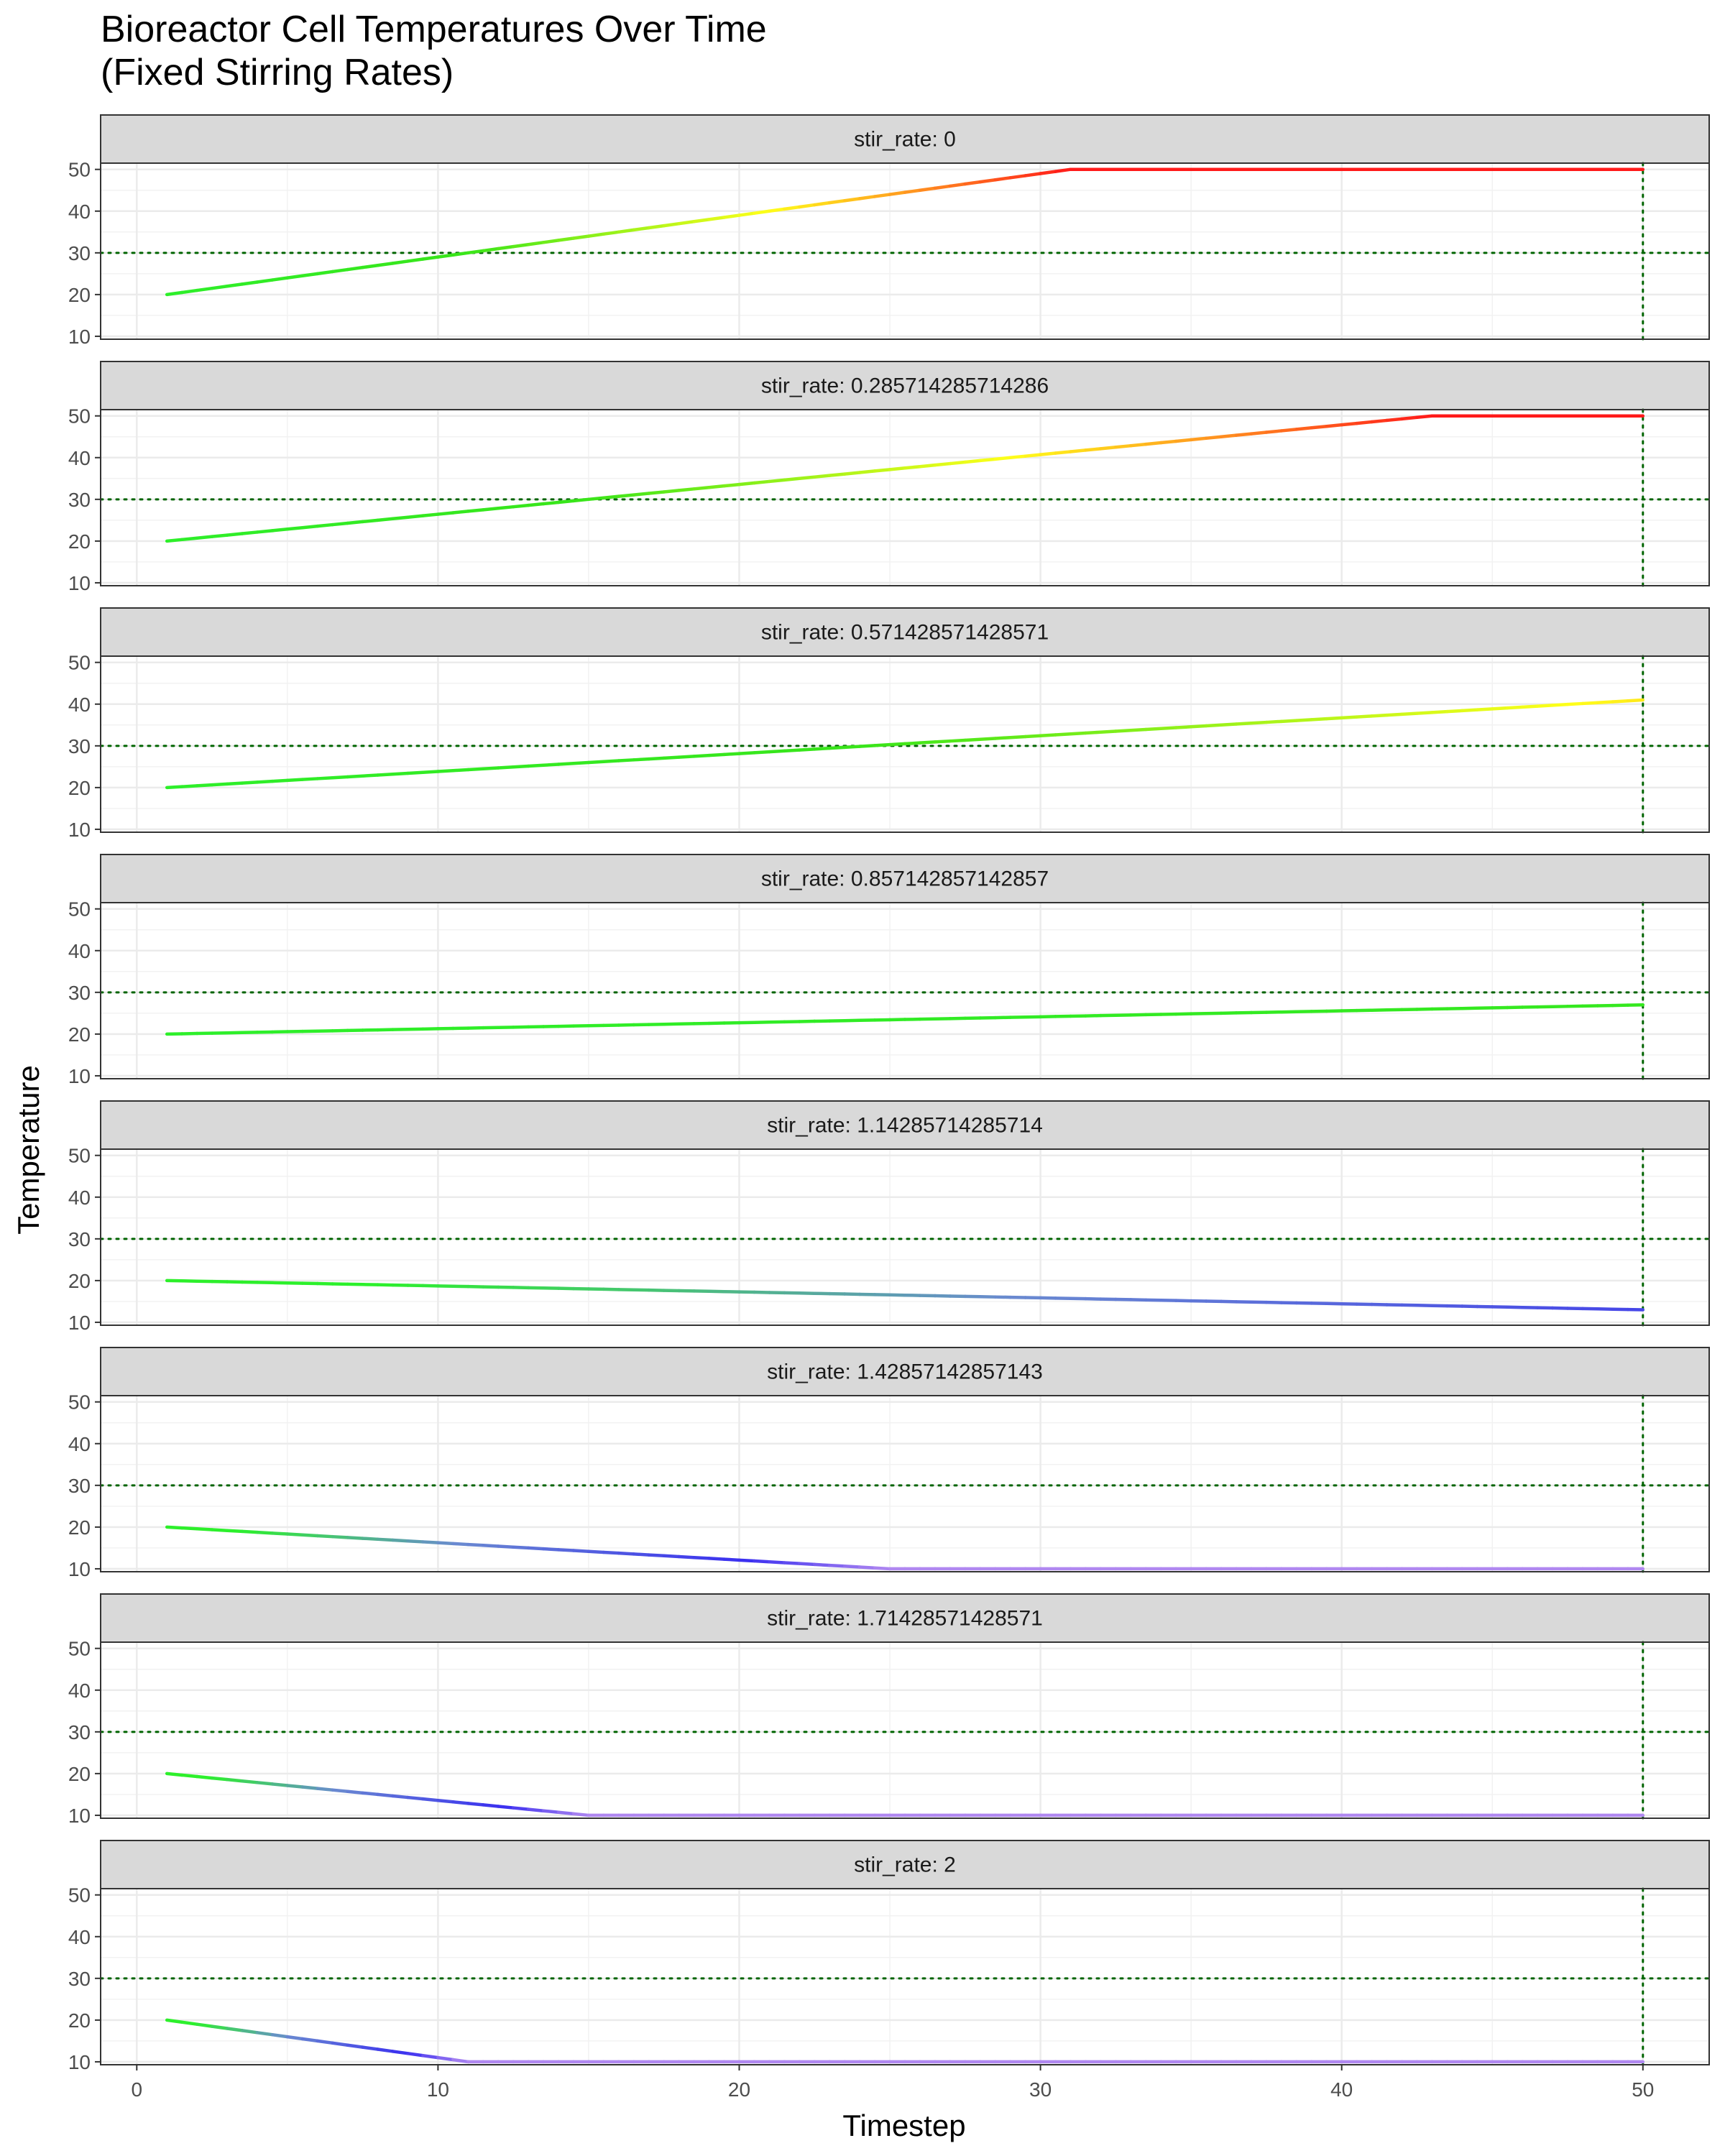 The width and height of the screenshot is (1725, 2156). I want to click on y-tick-label: 30, so click(79, 253).